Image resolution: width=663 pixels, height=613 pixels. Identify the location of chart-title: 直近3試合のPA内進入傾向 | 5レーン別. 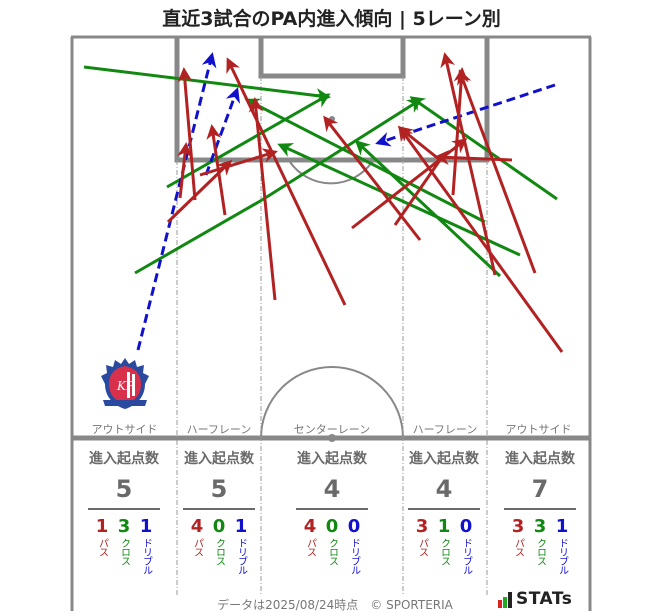
(331, 19).